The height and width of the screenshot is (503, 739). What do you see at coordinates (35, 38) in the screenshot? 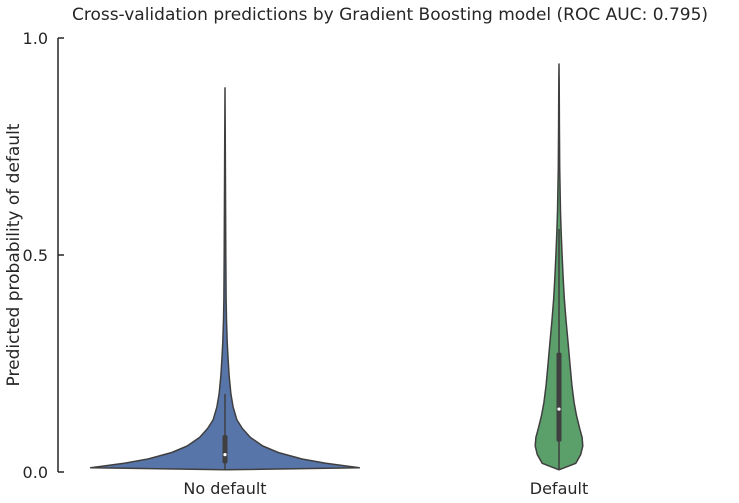
I see `y-tick-label-2: 1.0` at bounding box center [35, 38].